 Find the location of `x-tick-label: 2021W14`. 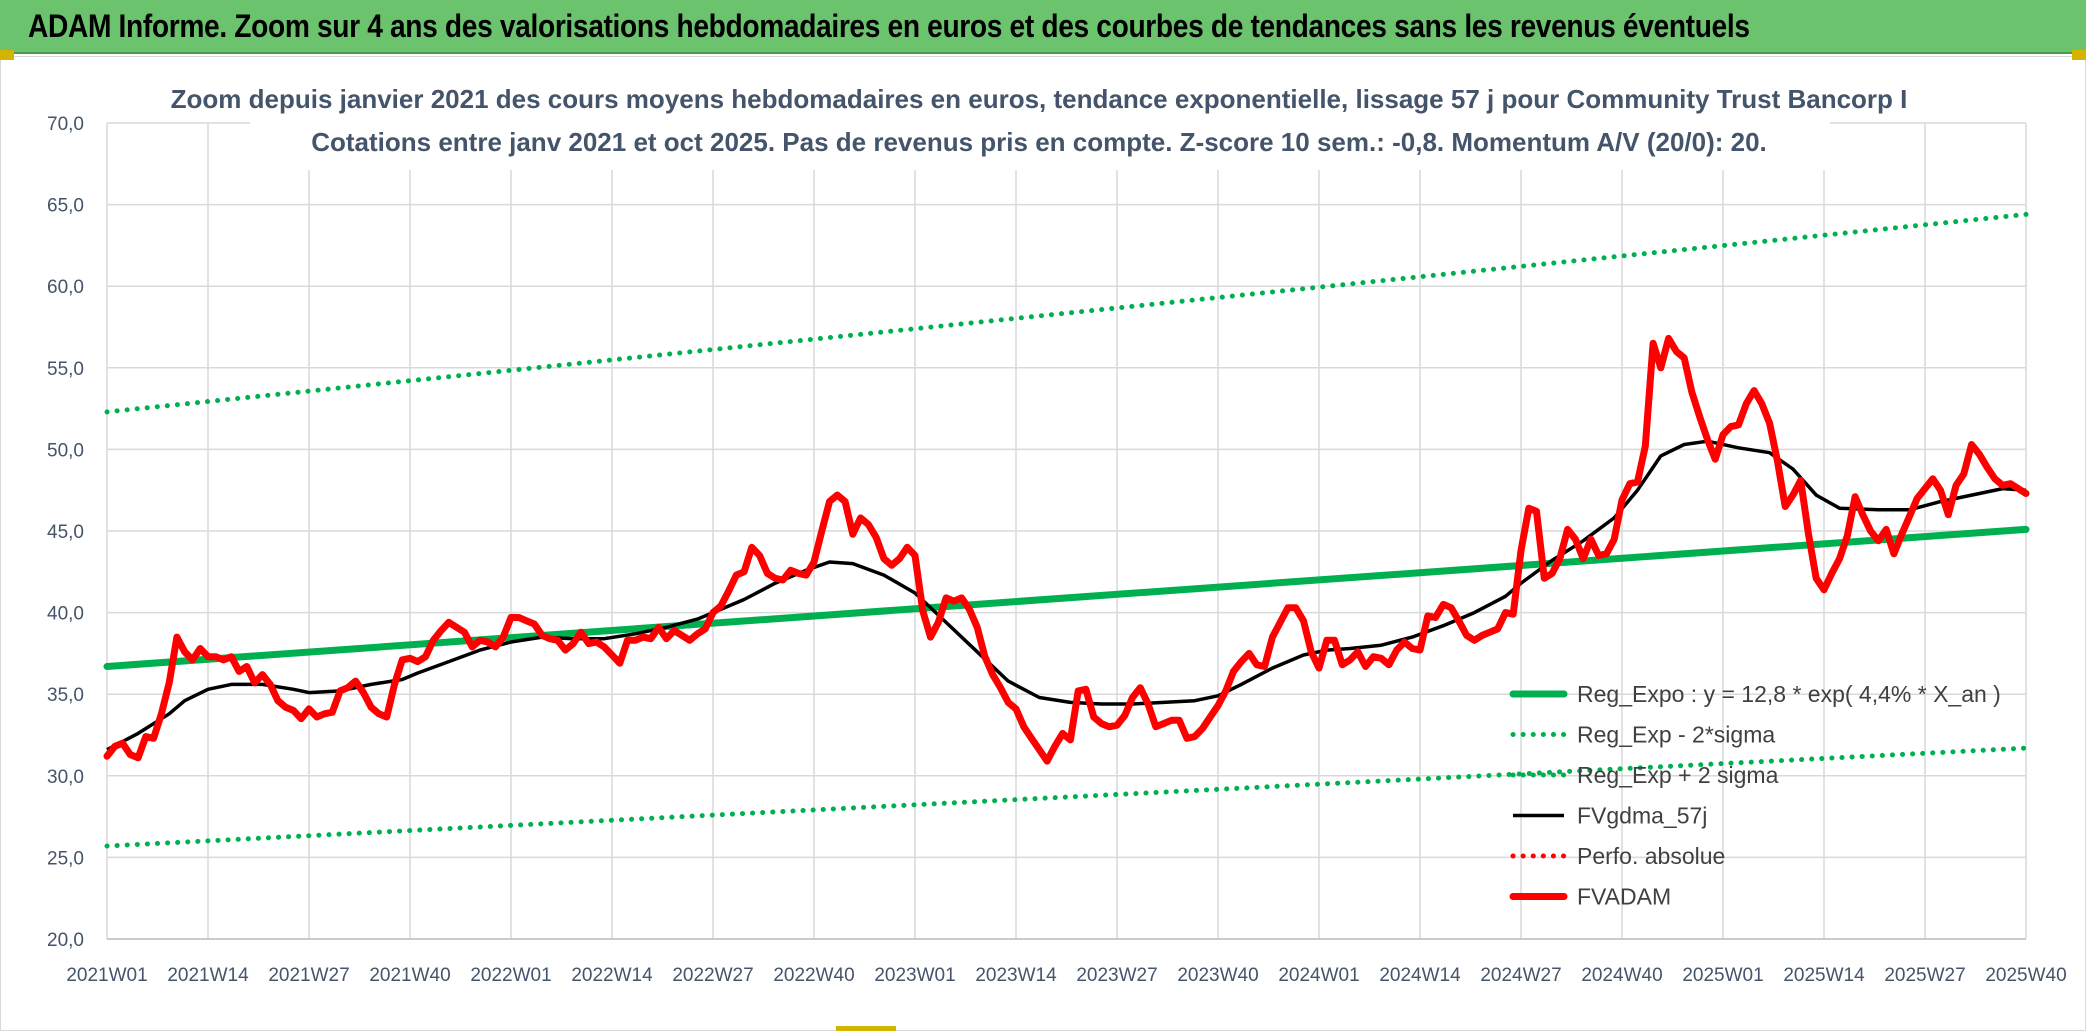

x-tick-label: 2021W14 is located at coordinates (208, 975).